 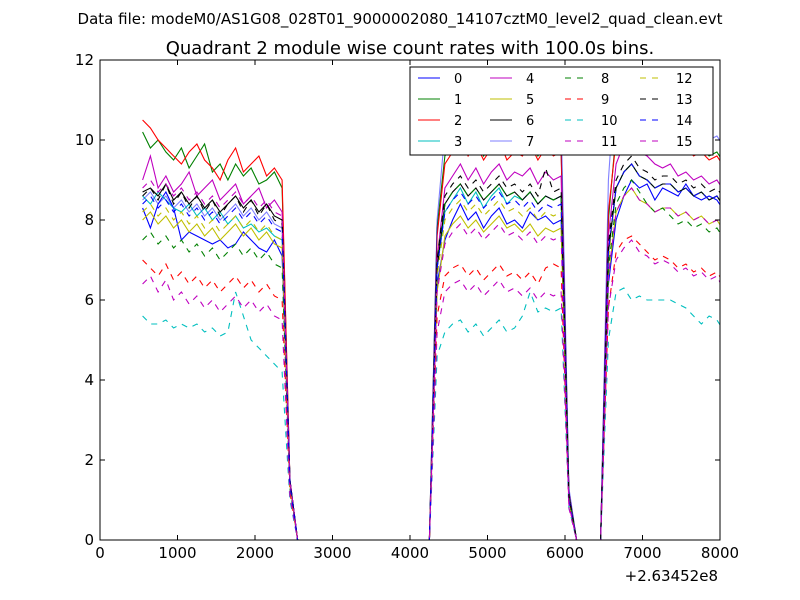 I want to click on legend-label: 0, so click(x=458, y=79).